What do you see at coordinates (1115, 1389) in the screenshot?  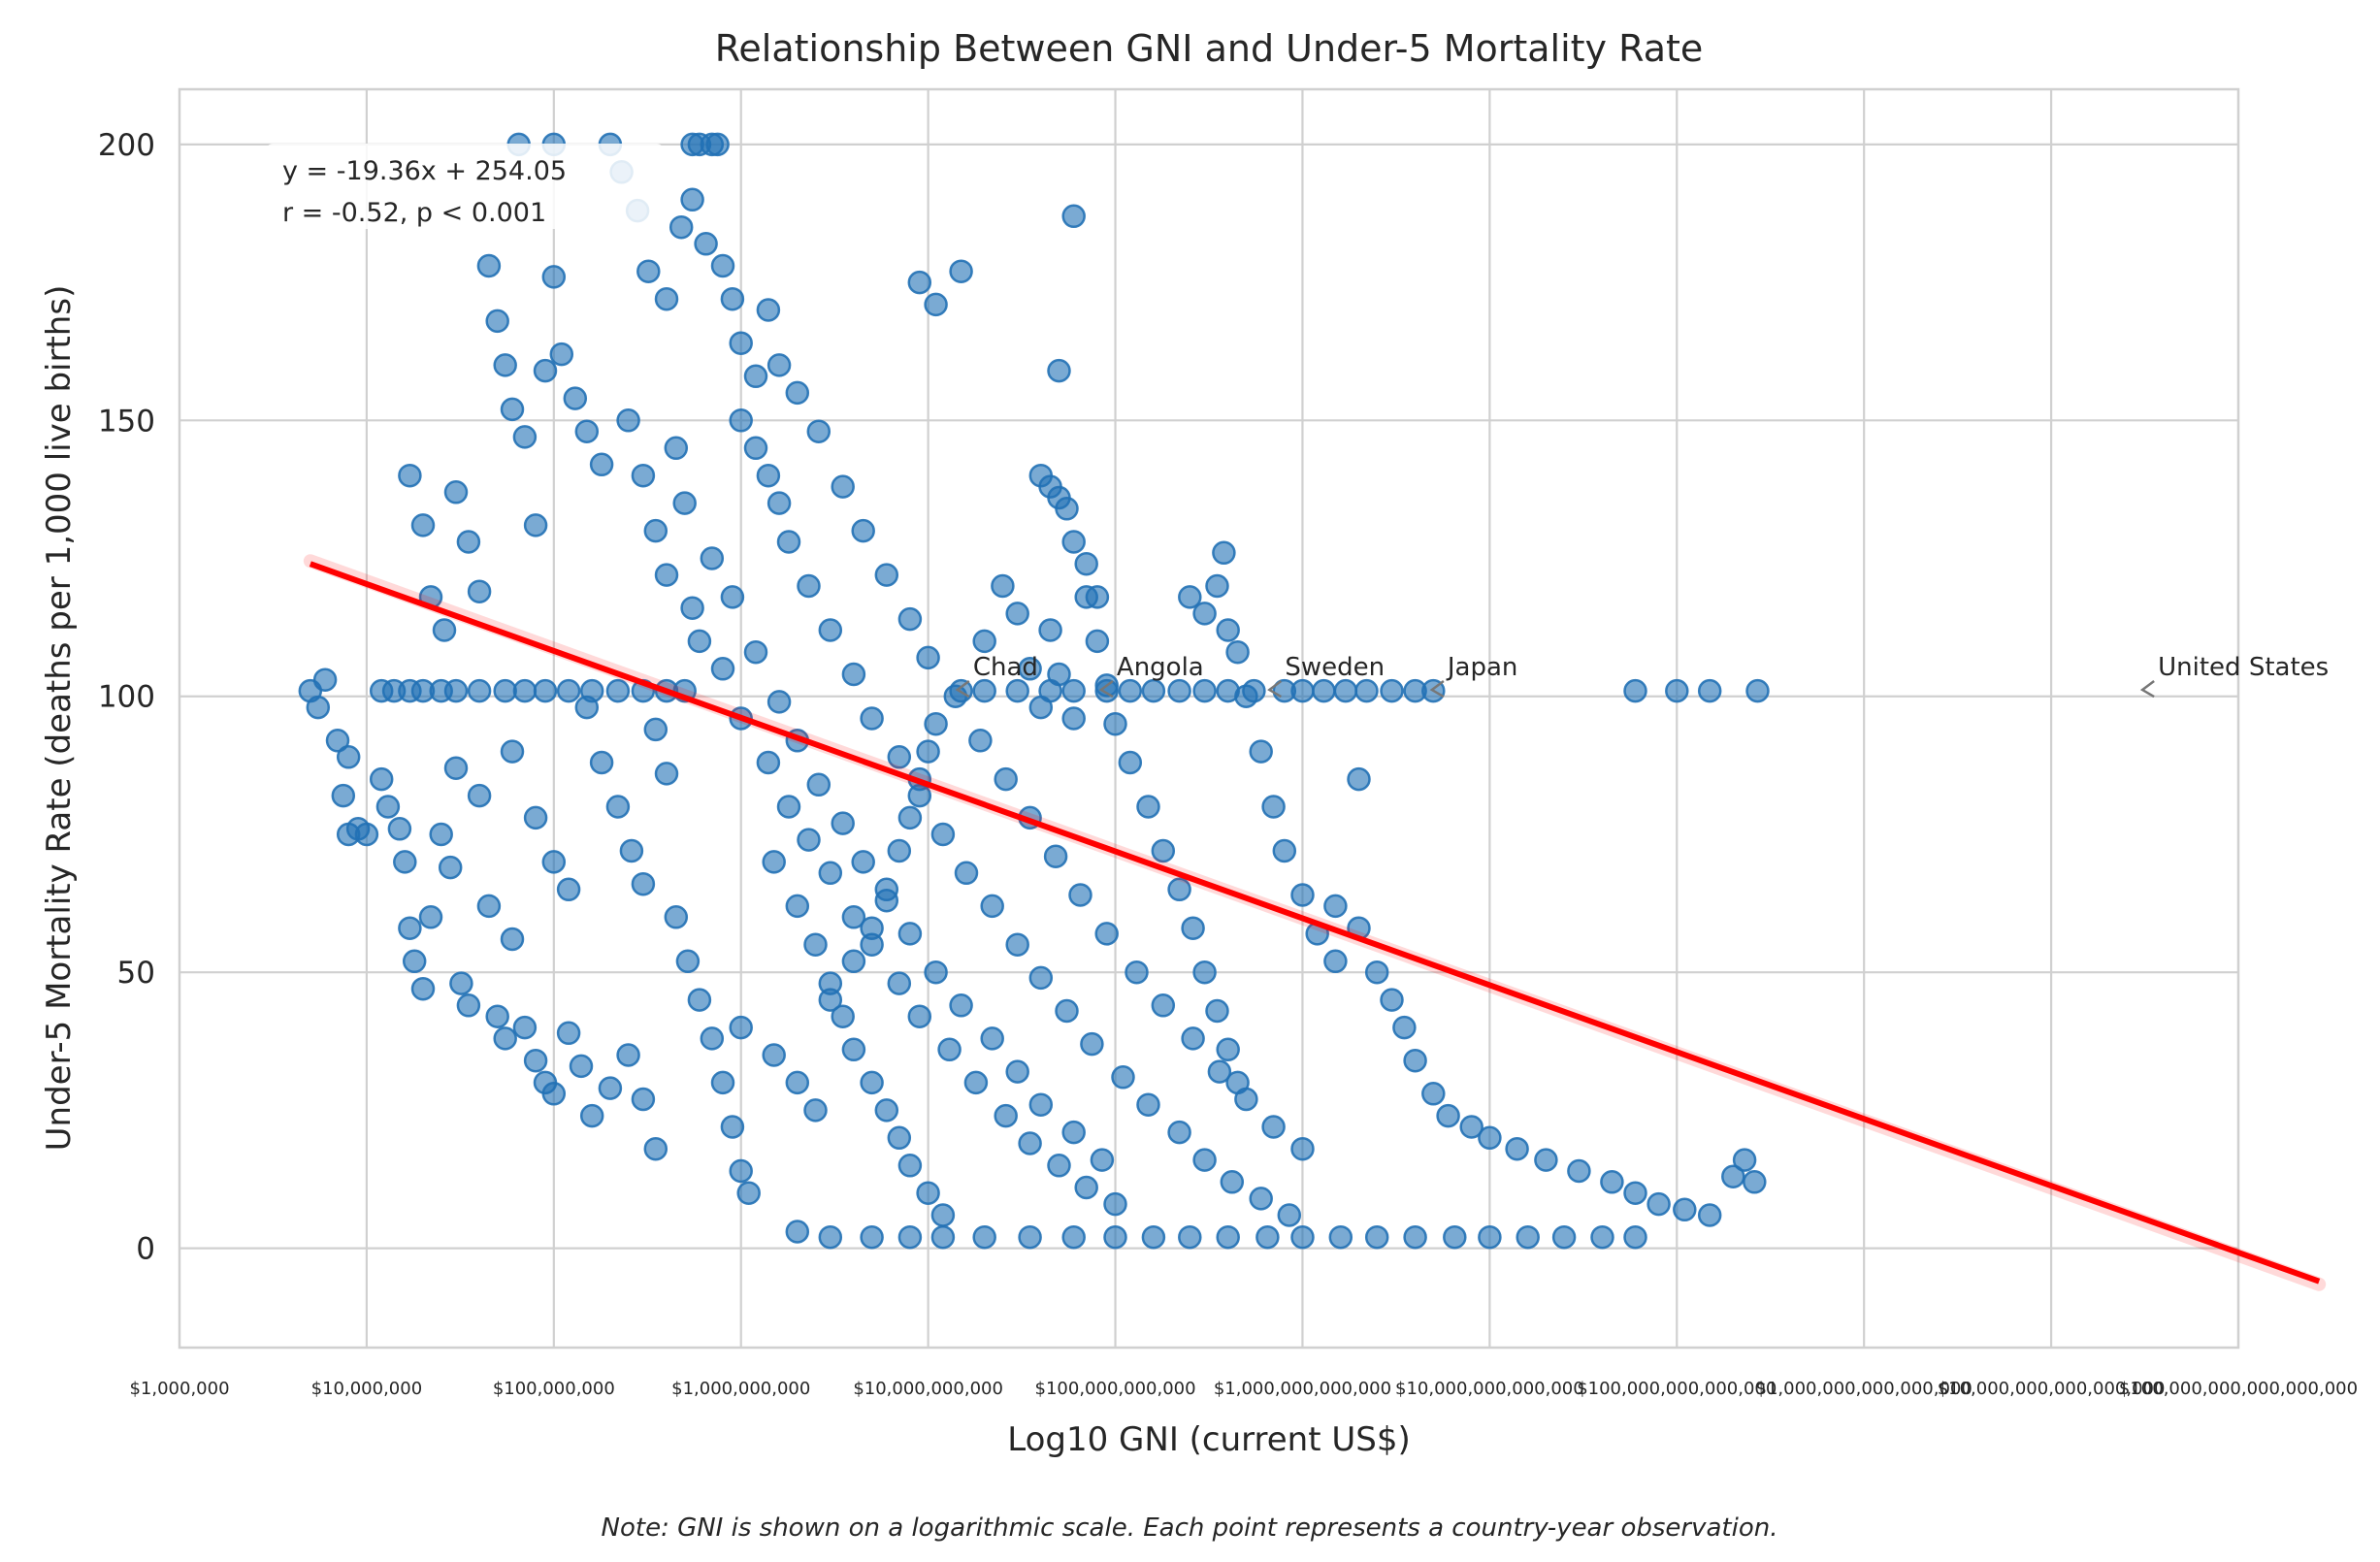 I see `x-tick-label: $100,000,000,000` at bounding box center [1115, 1389].